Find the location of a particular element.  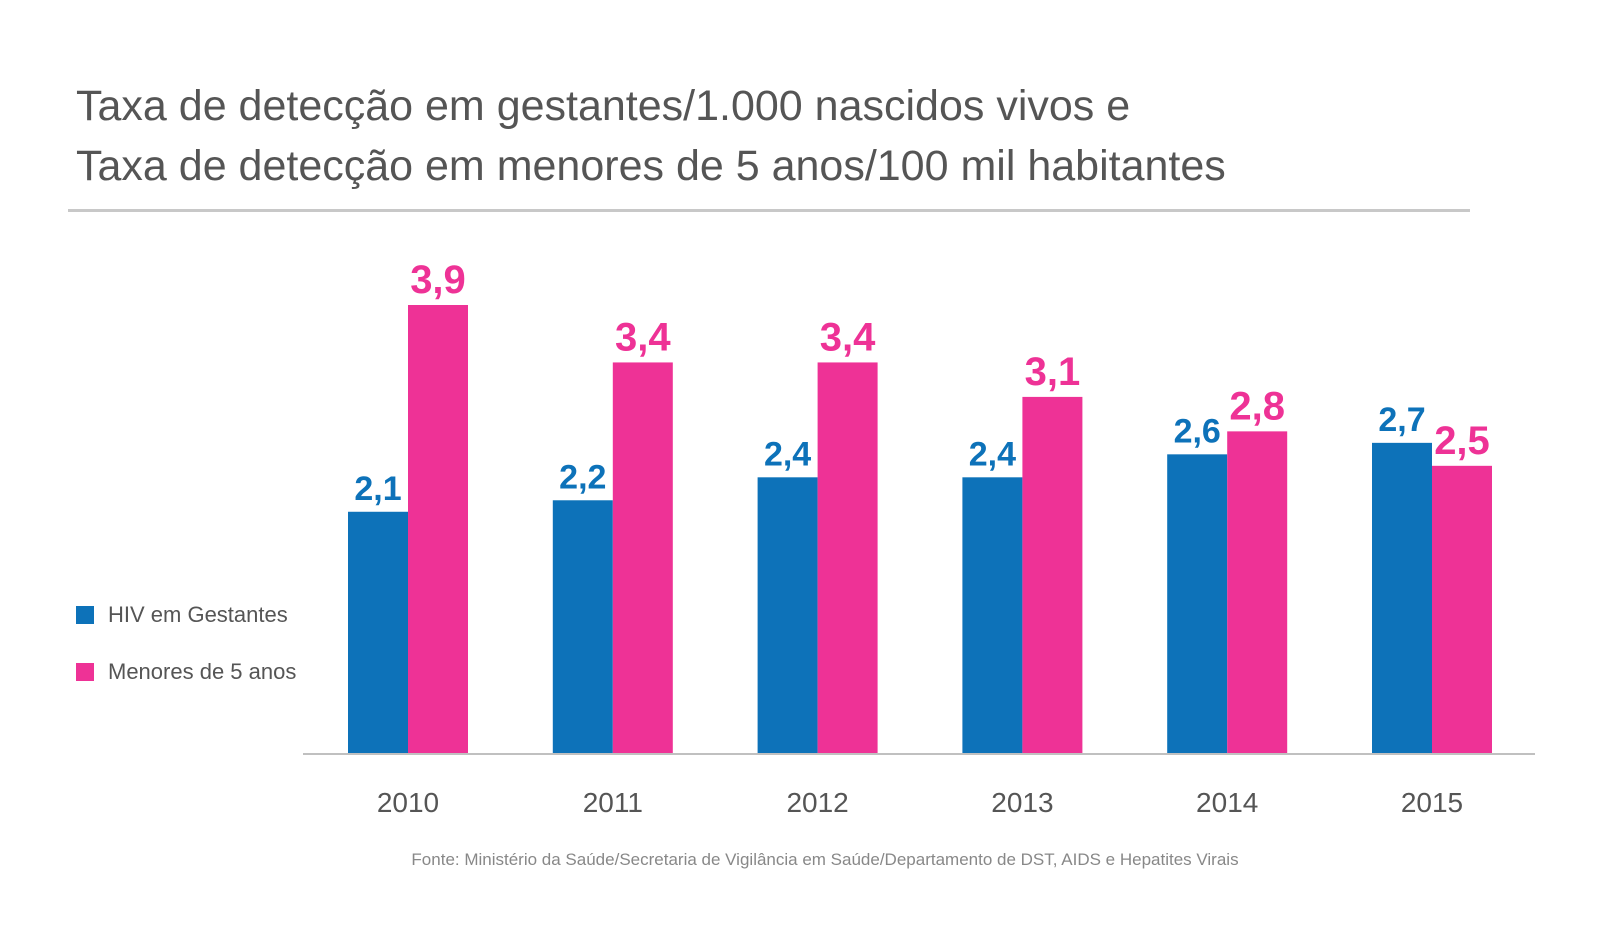

bar-menores-2010 is located at coordinates (438, 529).